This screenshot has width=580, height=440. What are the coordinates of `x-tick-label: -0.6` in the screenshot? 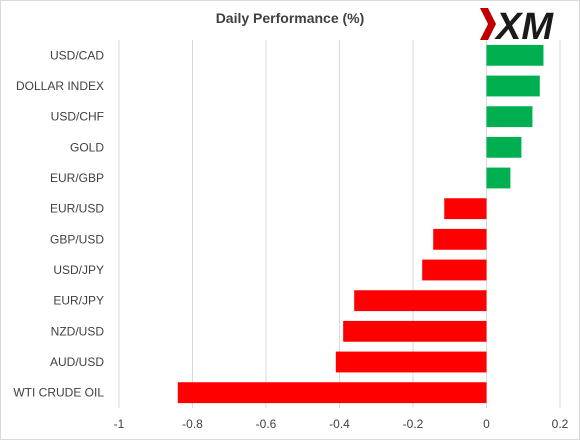 It's located at (266, 424).